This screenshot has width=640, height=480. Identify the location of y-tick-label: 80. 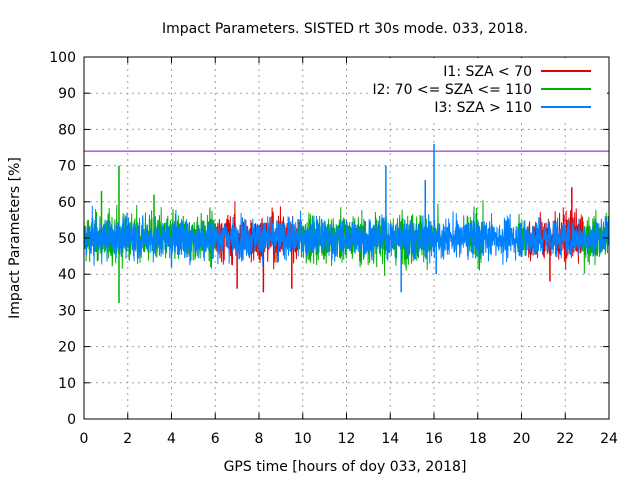
(67, 130).